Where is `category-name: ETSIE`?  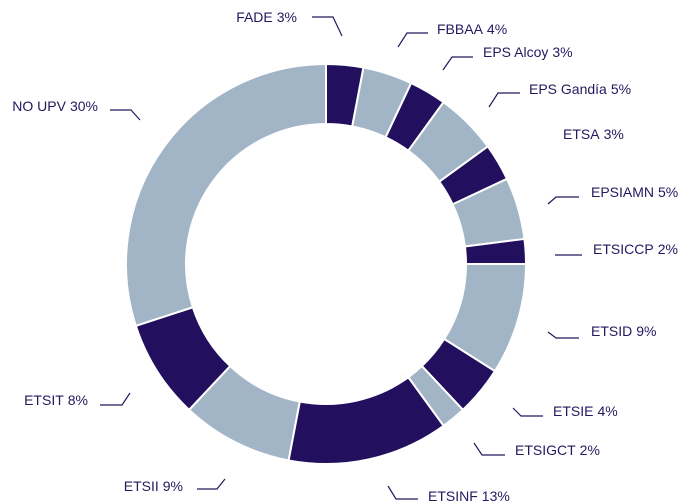
category-name: ETSIE is located at coordinates (573, 411).